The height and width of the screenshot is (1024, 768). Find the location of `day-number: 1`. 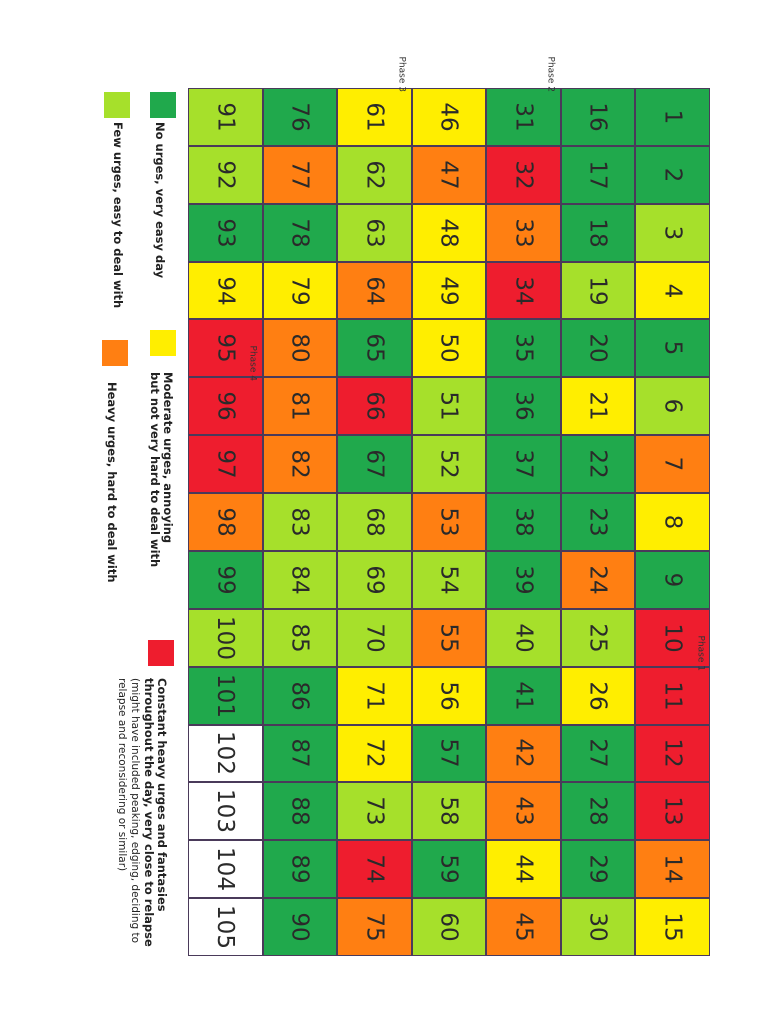

day-number: 1 is located at coordinates (672, 117).